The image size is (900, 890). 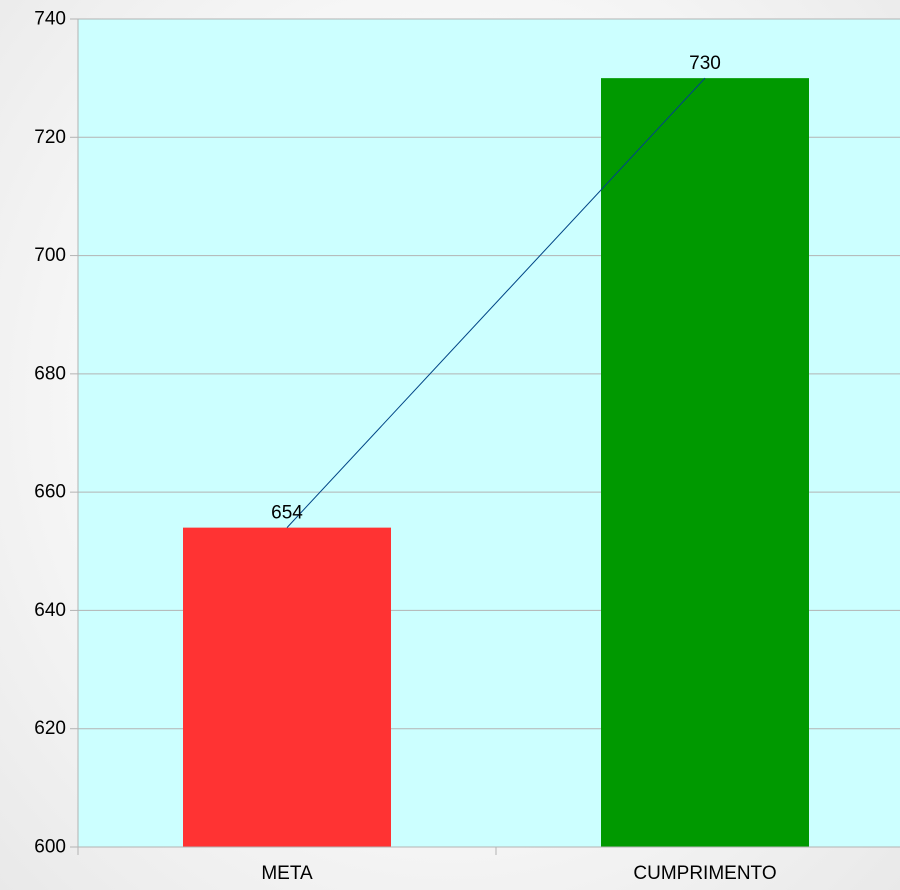 What do you see at coordinates (50, 137) in the screenshot?
I see `y-tick-label: 720` at bounding box center [50, 137].